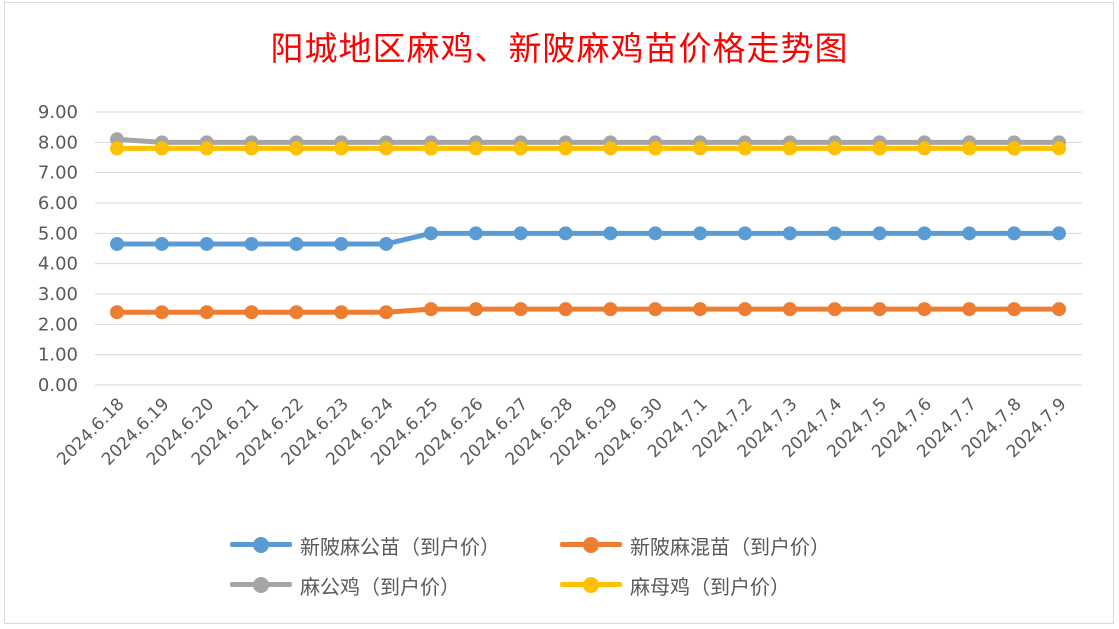  Describe the element at coordinates (400, 546) in the screenshot. I see `legend-label: 新陂麻公苗（到户价）` at that location.